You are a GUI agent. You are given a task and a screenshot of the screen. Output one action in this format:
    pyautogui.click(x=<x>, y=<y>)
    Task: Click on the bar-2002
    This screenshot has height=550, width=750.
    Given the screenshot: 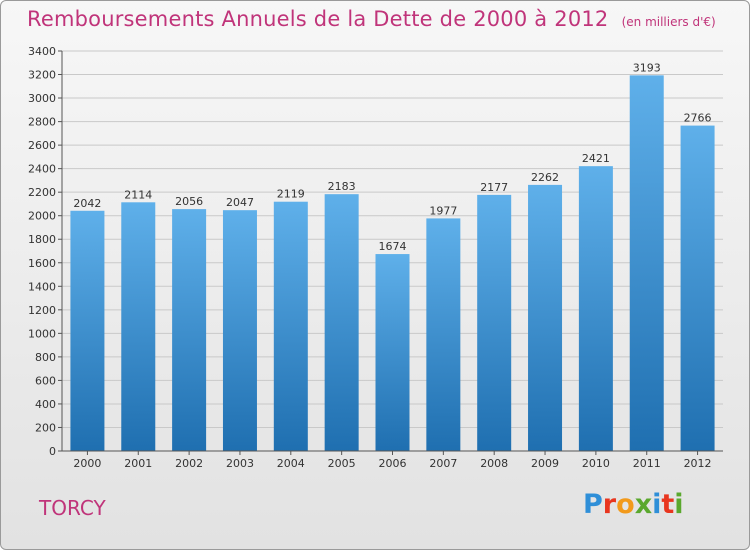 What is the action you would take?
    pyautogui.click(x=189, y=330)
    